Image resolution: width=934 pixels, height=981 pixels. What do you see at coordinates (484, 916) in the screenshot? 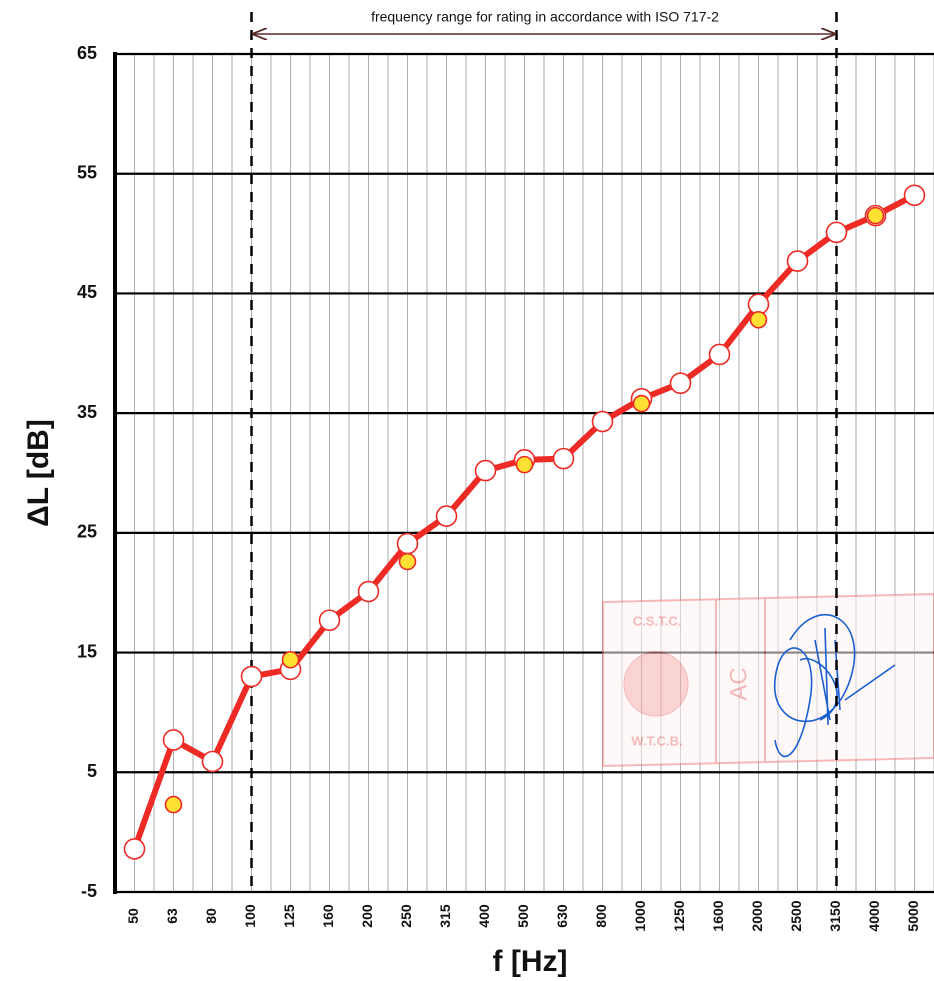
I see `x-tick-label: 400` at bounding box center [484, 916].